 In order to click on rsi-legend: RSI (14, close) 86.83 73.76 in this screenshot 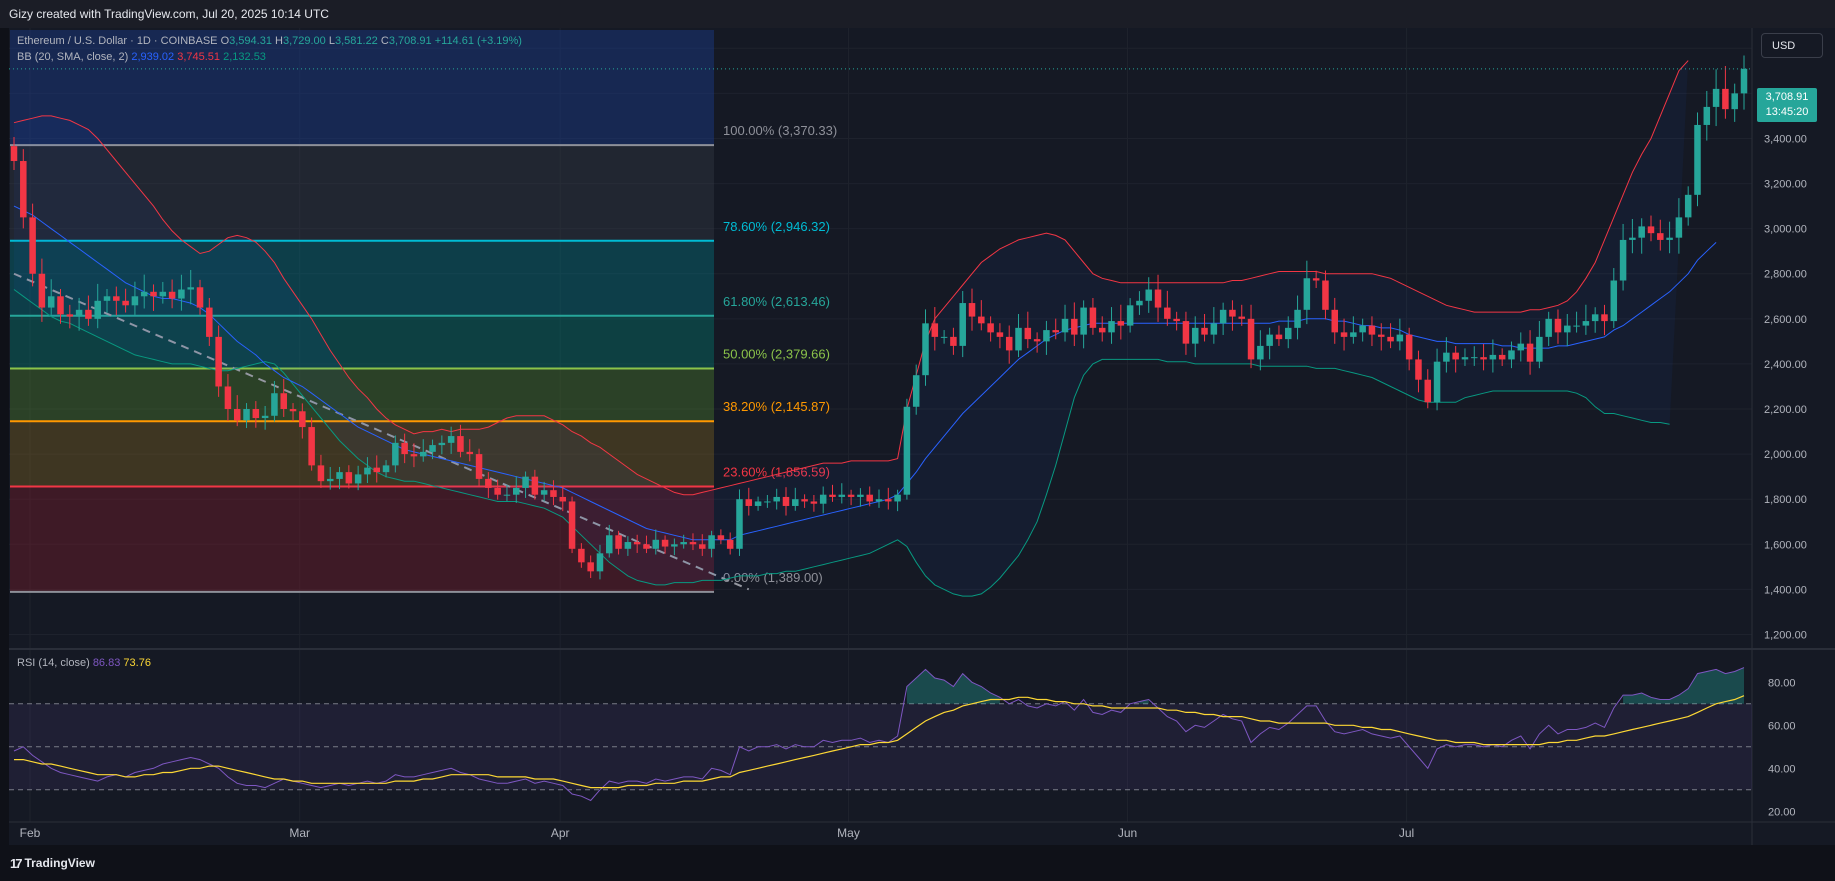, I will do `click(84, 663)`.